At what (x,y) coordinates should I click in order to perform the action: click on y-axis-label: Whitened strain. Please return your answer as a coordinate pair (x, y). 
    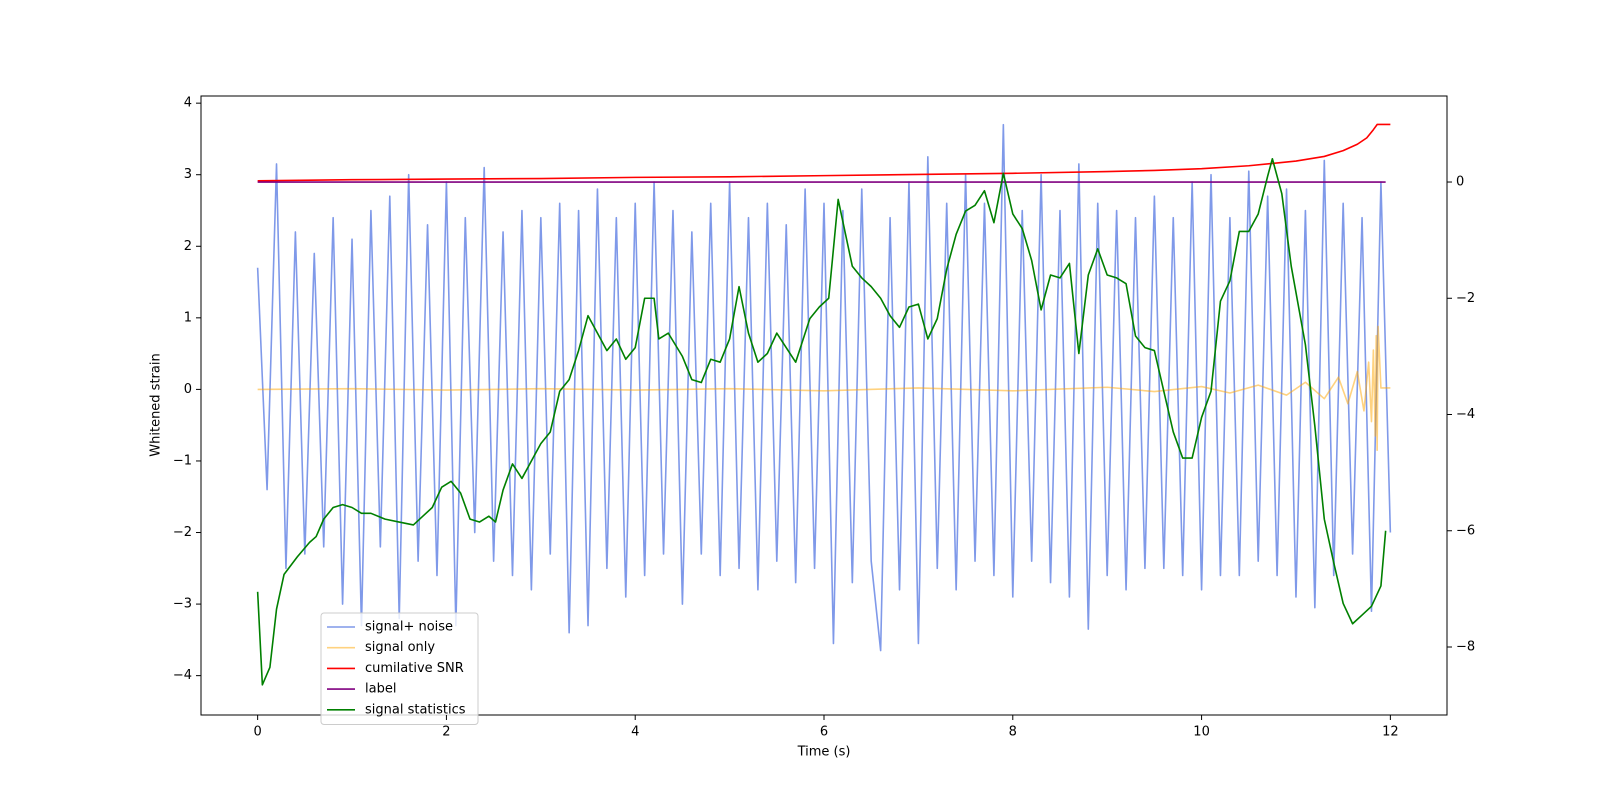
    Looking at the image, I should click on (156, 404).